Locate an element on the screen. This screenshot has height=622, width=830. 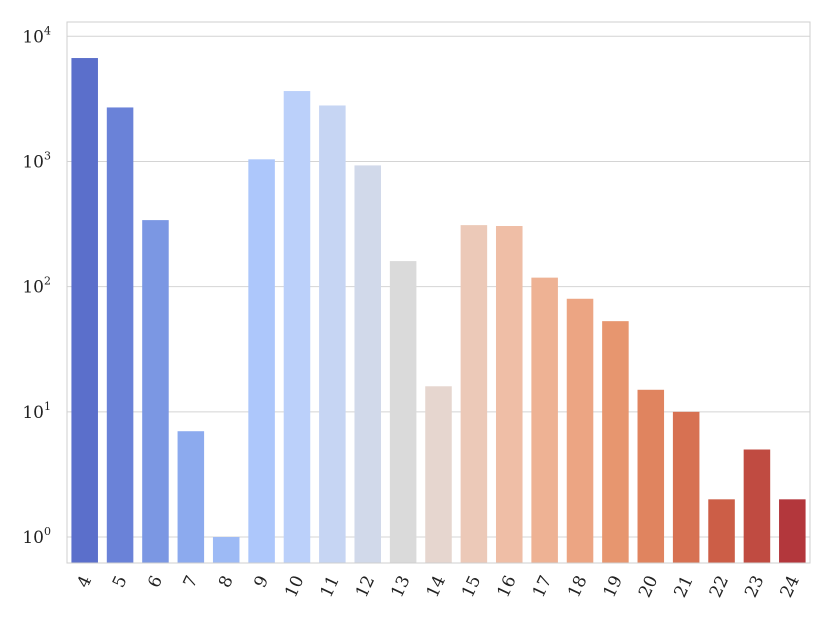
y-tick-exponent: 2 is located at coordinates (47, 281).